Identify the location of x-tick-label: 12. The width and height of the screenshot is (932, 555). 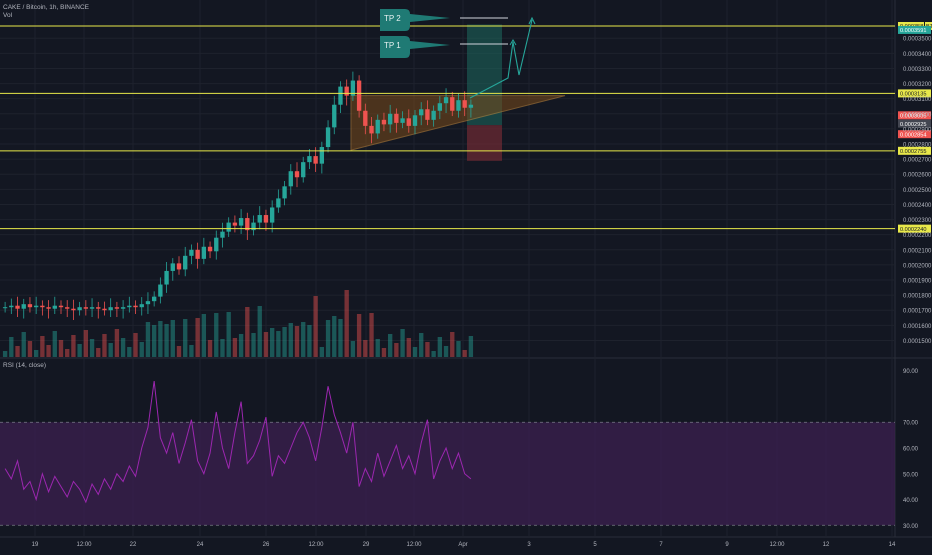
(826, 545).